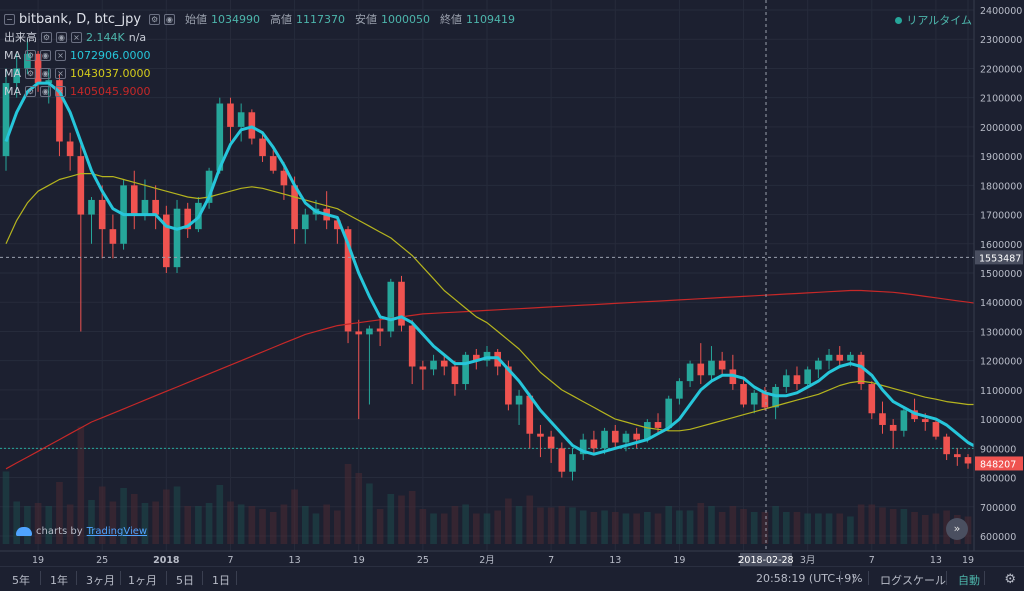 The width and height of the screenshot is (1024, 591). I want to click on legend-ma2-row: MA ⚙ ◉ × 1043037.0000, so click(259, 73).